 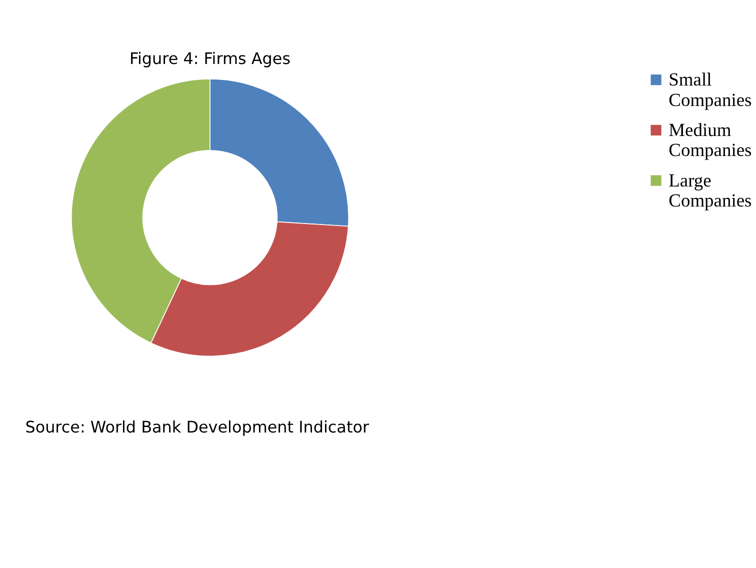 I want to click on chart-title: Figure 4: Firms Ages, so click(x=210, y=58).